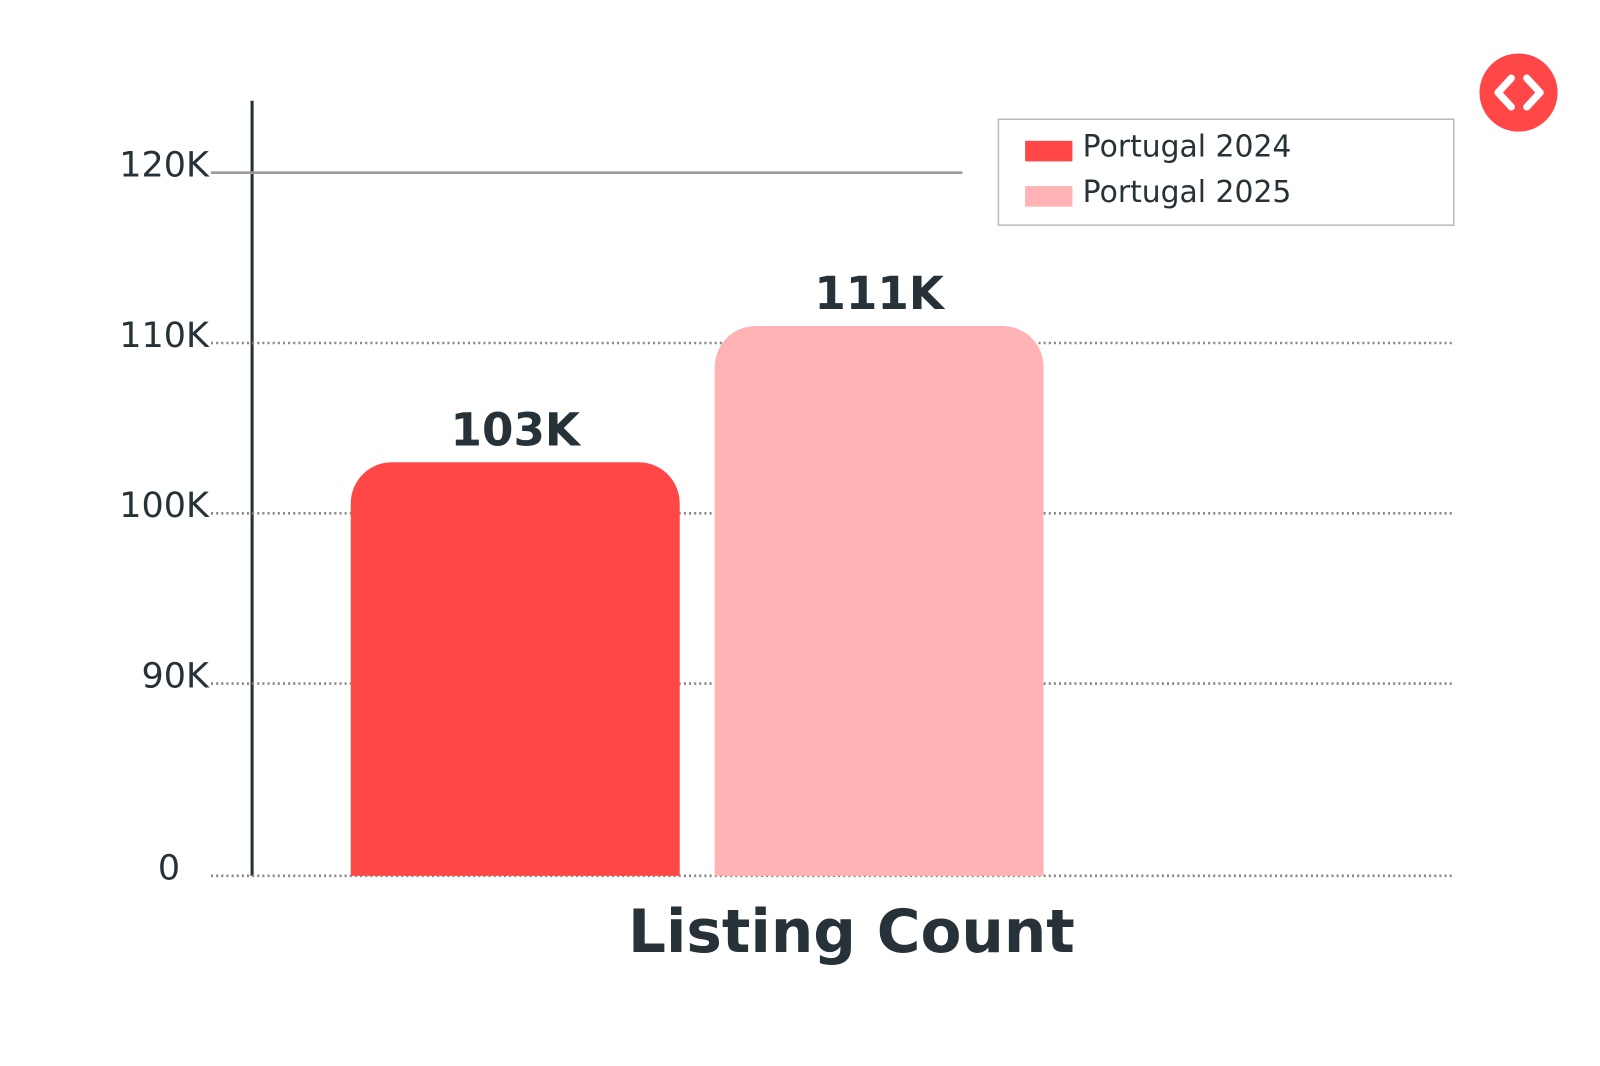 The width and height of the screenshot is (1600, 1066). Describe the element at coordinates (169, 869) in the screenshot. I see `y-tick-label: 0` at that location.